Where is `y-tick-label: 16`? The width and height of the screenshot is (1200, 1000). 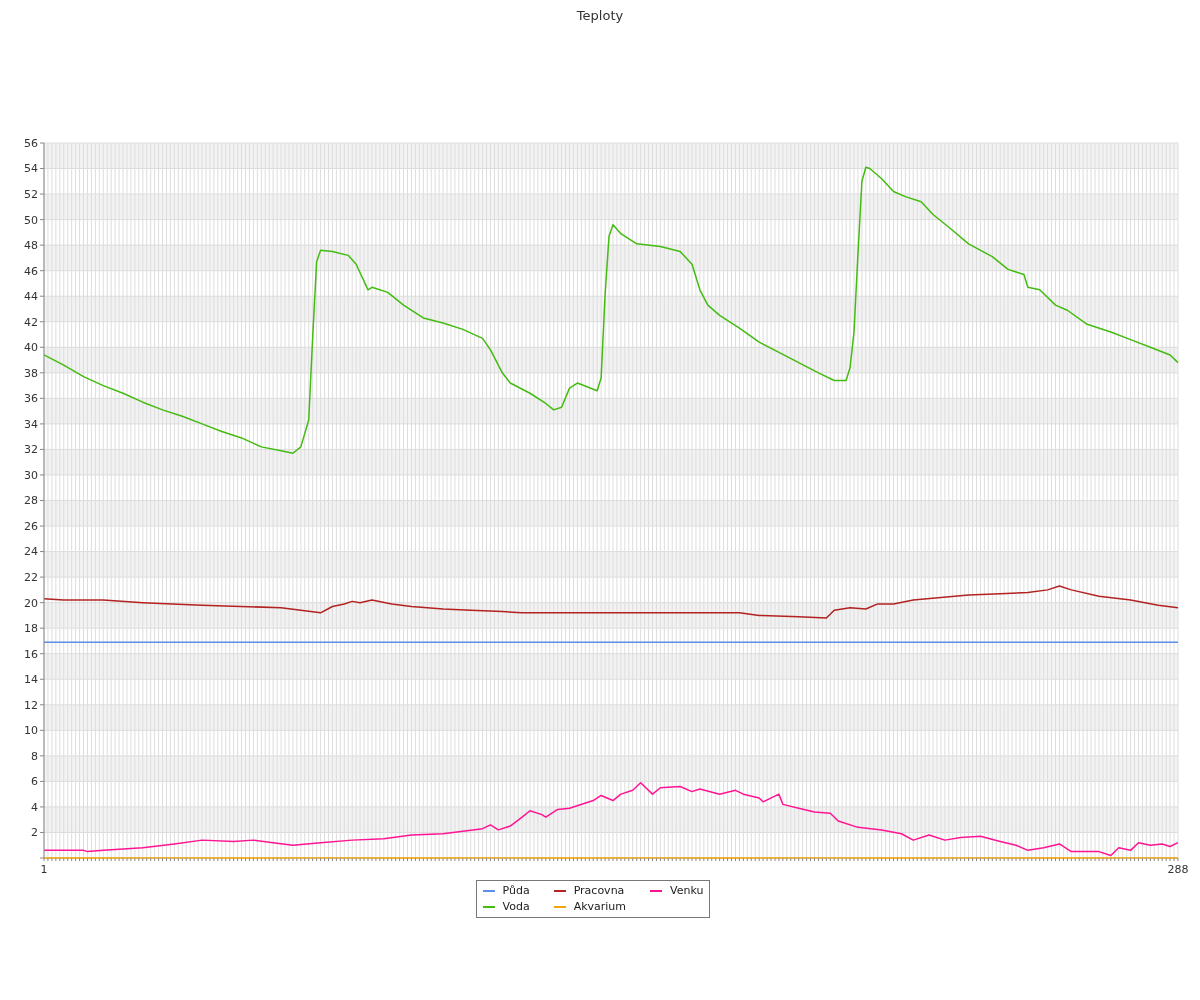
y-tick-label: 16 is located at coordinates (31, 654).